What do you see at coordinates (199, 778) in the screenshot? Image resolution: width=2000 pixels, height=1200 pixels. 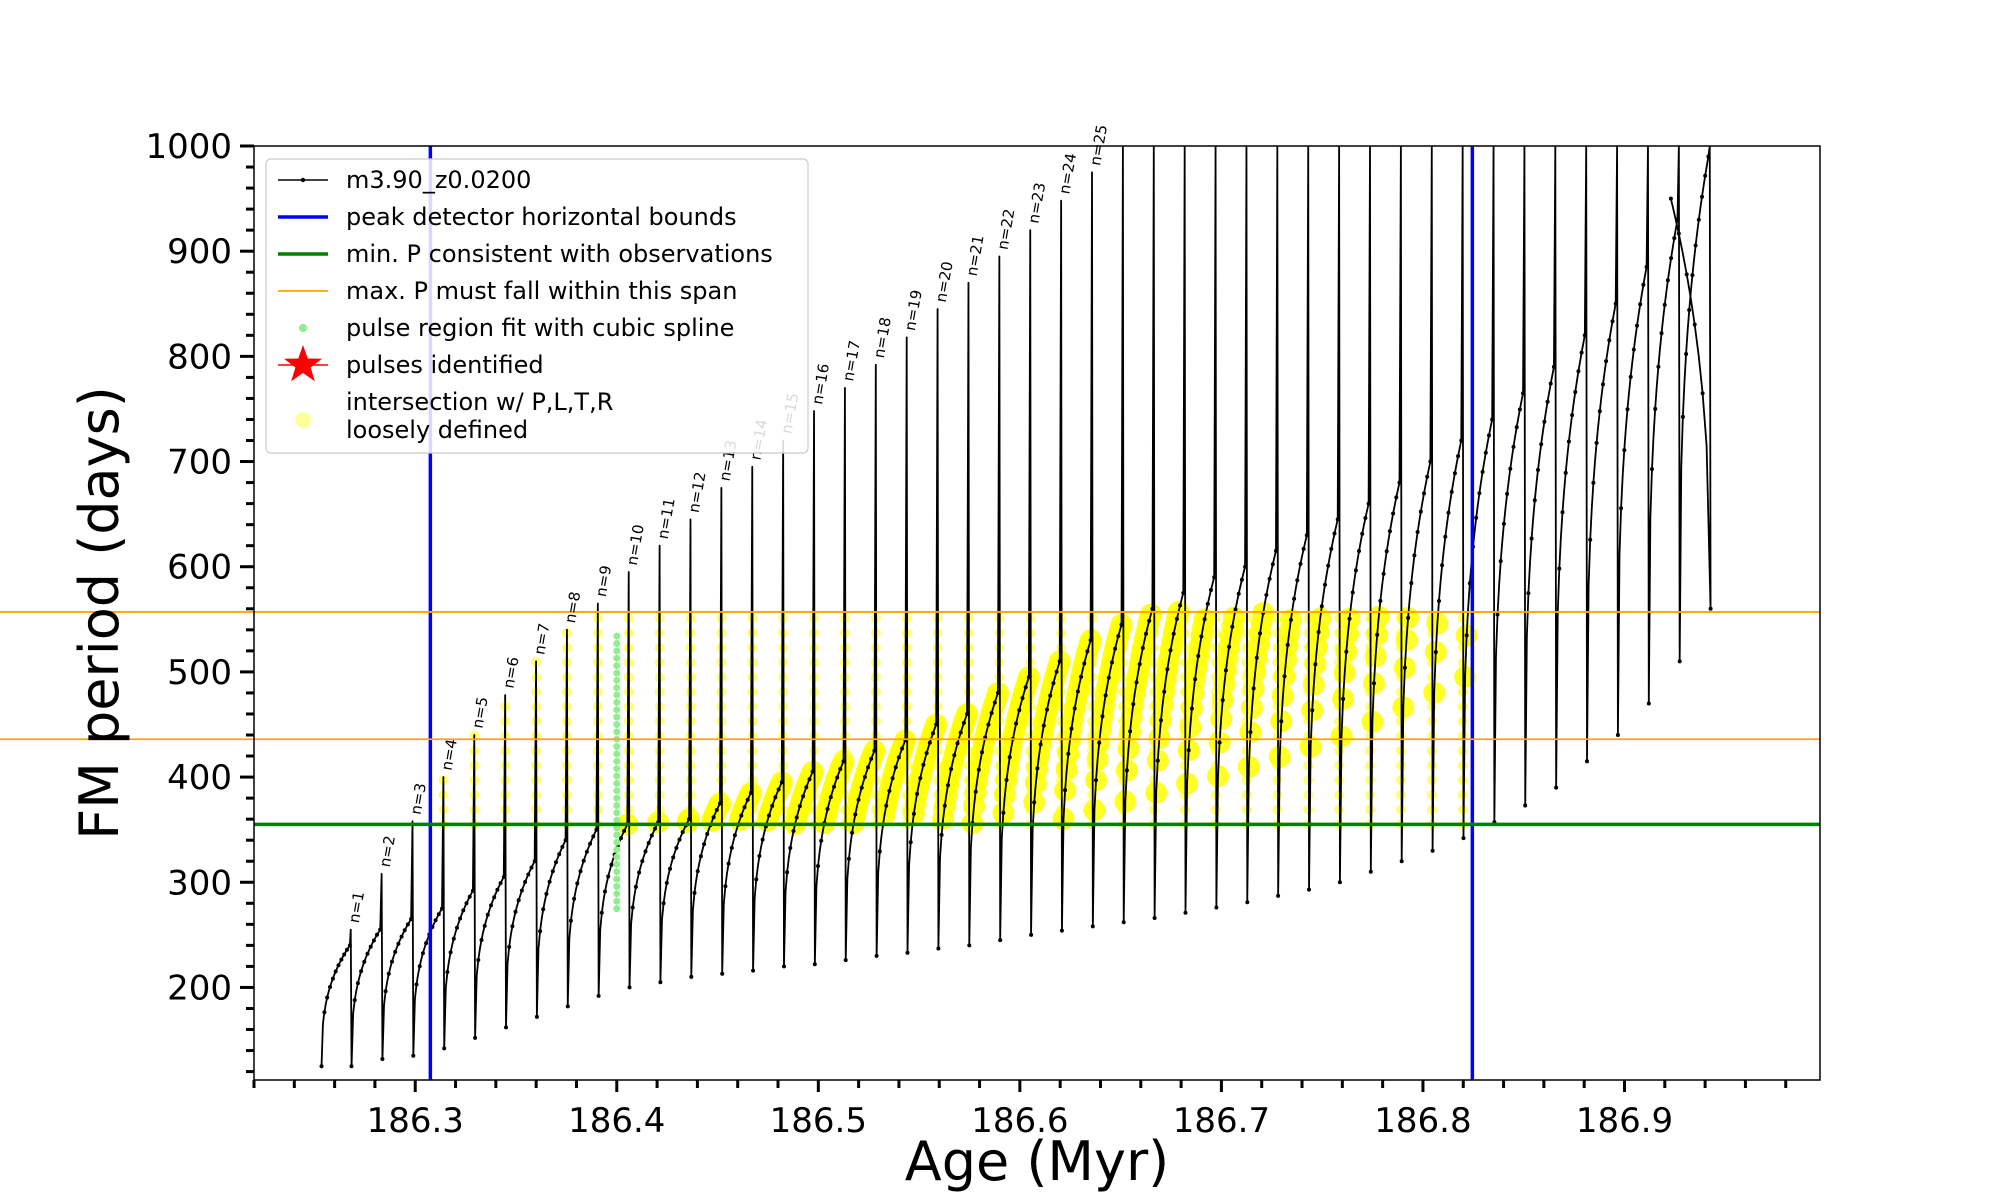 I see `y-tick-label: 400` at bounding box center [199, 778].